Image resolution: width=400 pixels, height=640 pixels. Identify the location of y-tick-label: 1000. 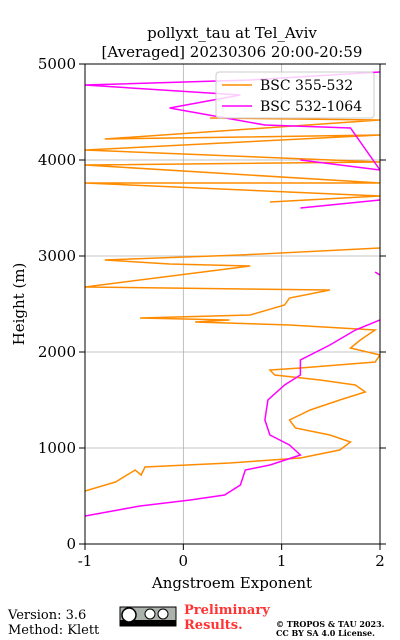
(57, 448).